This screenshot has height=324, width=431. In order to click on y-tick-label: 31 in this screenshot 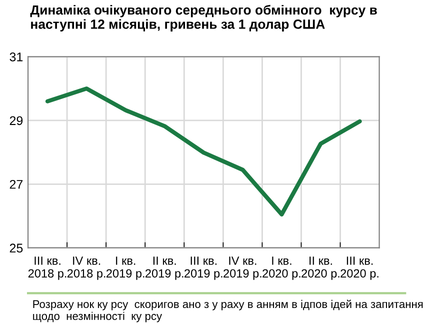, I will do `click(16, 57)`.